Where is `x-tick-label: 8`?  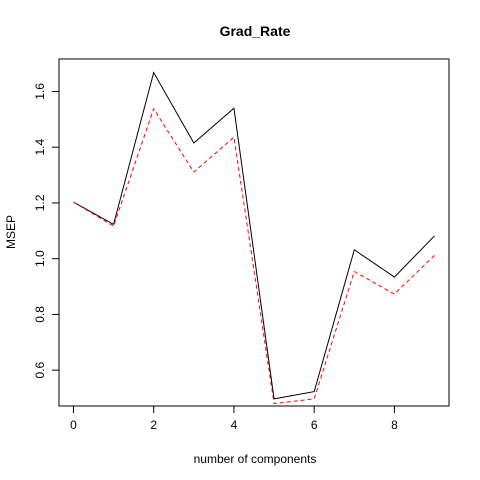
x-tick-label: 8 is located at coordinates (394, 425).